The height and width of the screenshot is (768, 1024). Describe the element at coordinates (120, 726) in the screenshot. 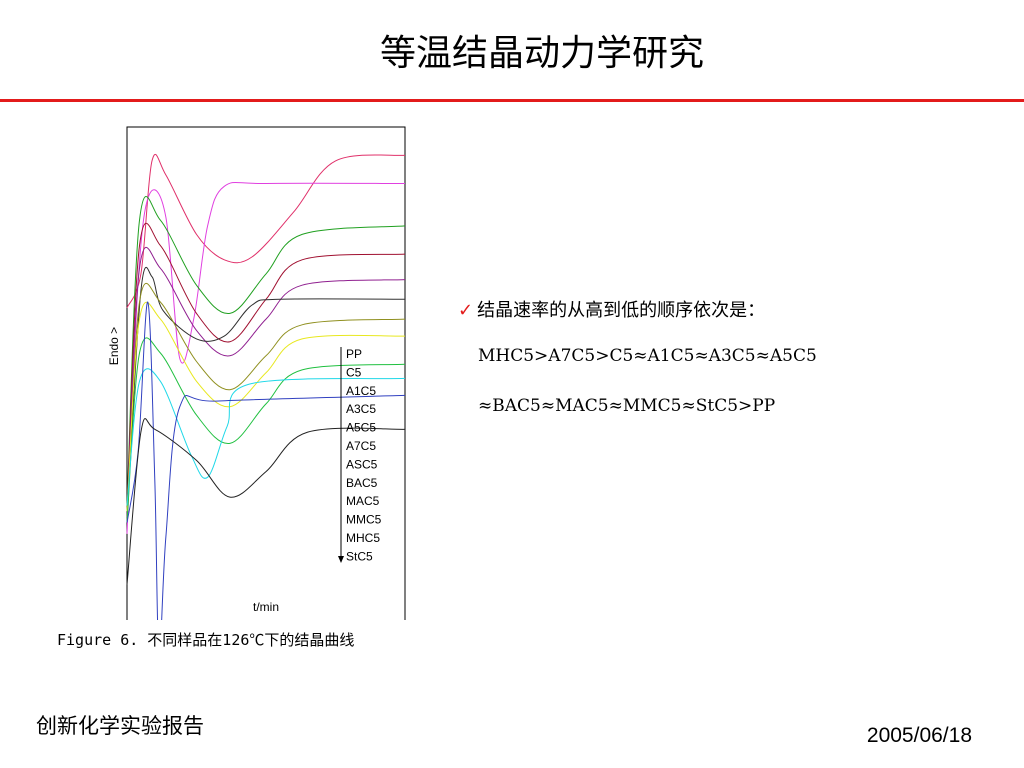

I see `footer-report-name: 创新化学实验报告` at that location.